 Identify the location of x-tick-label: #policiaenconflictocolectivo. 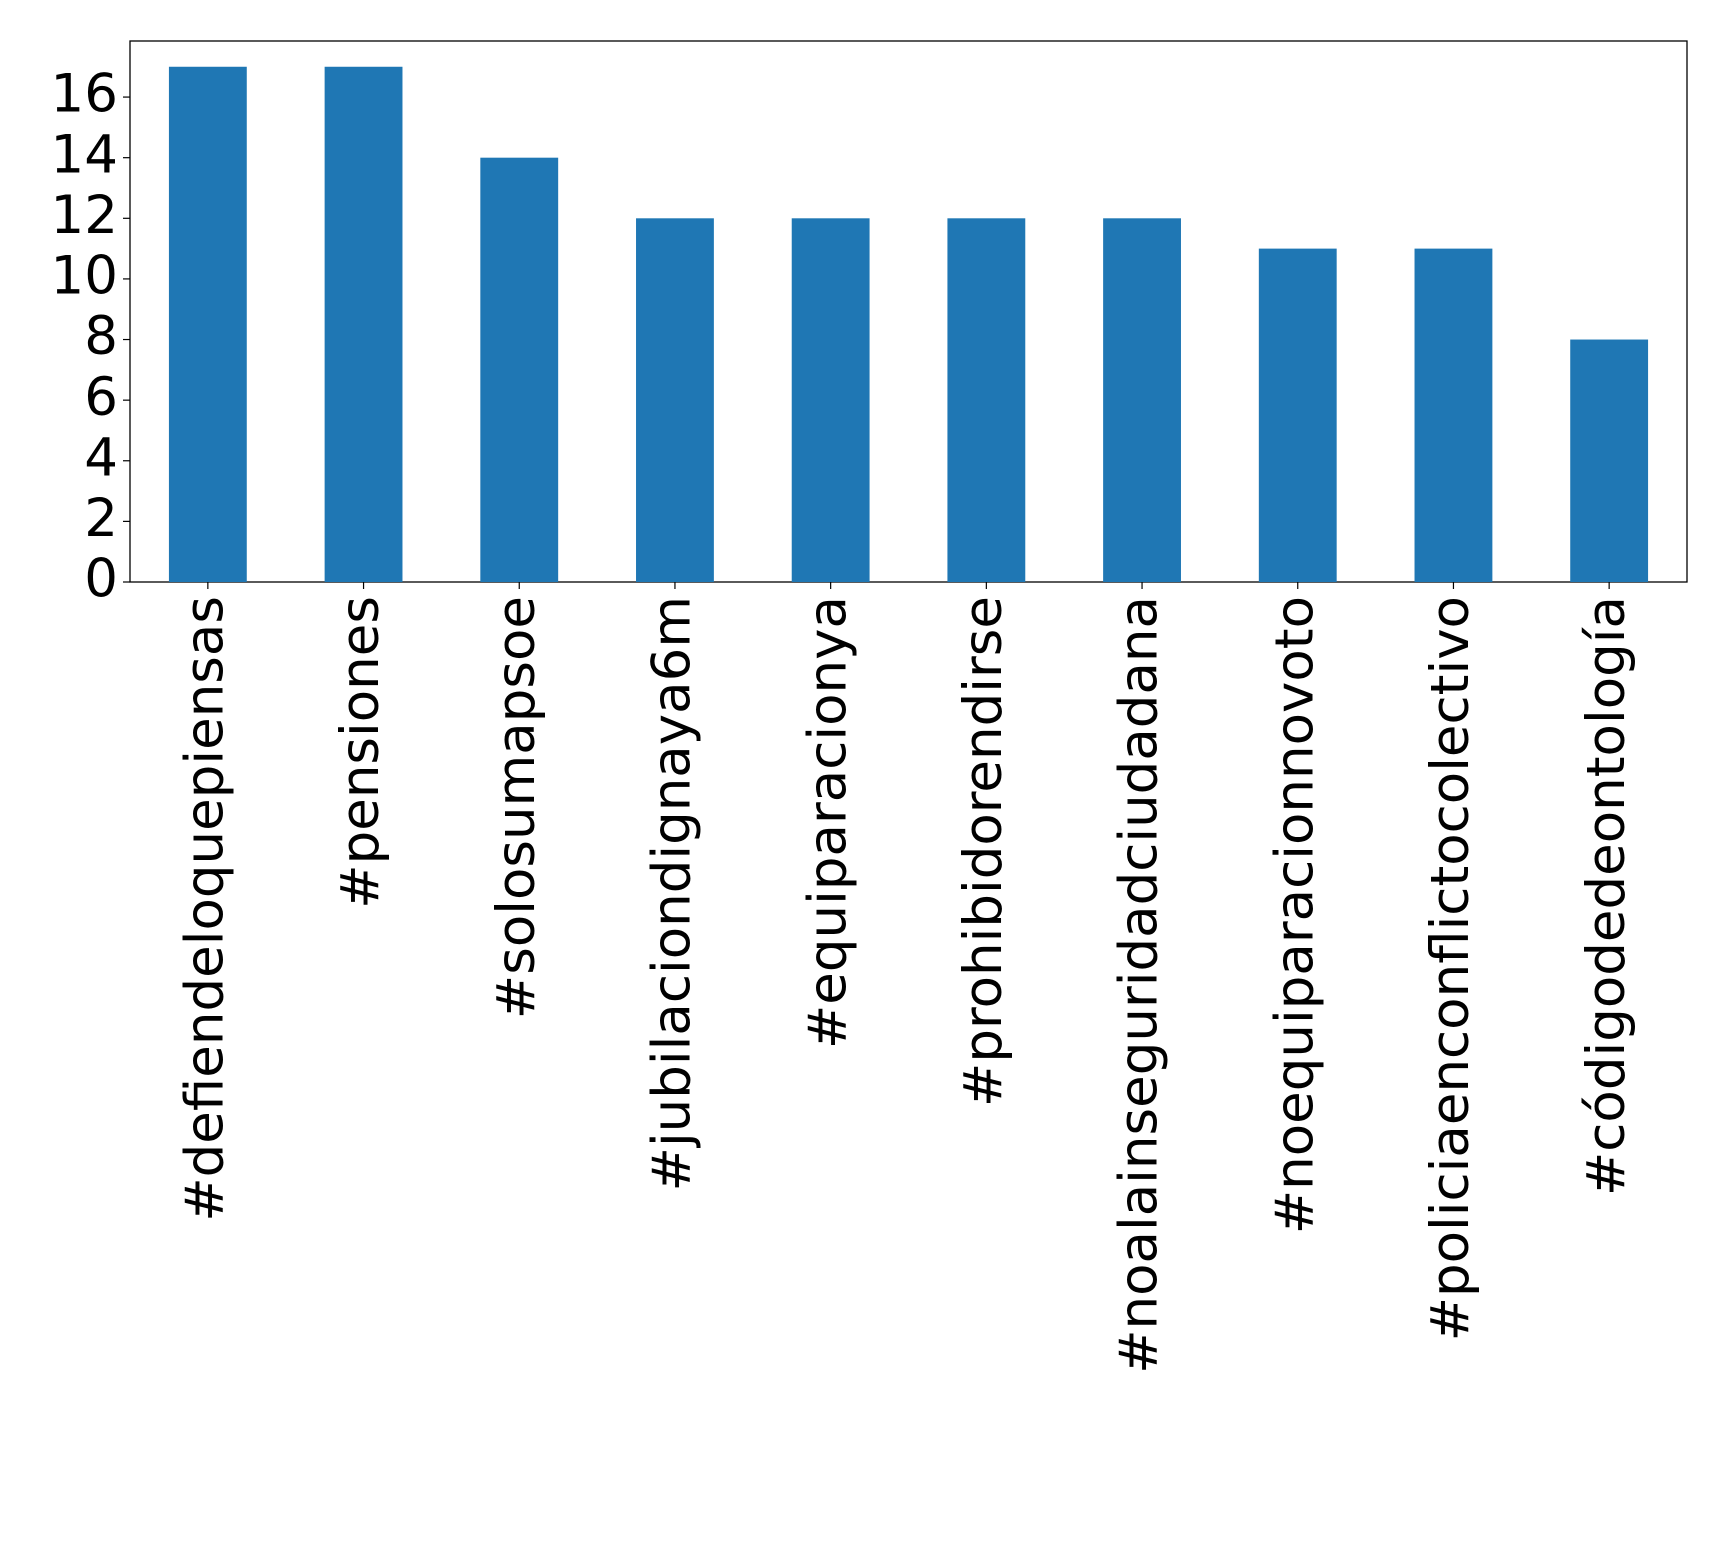
(1450, 968).